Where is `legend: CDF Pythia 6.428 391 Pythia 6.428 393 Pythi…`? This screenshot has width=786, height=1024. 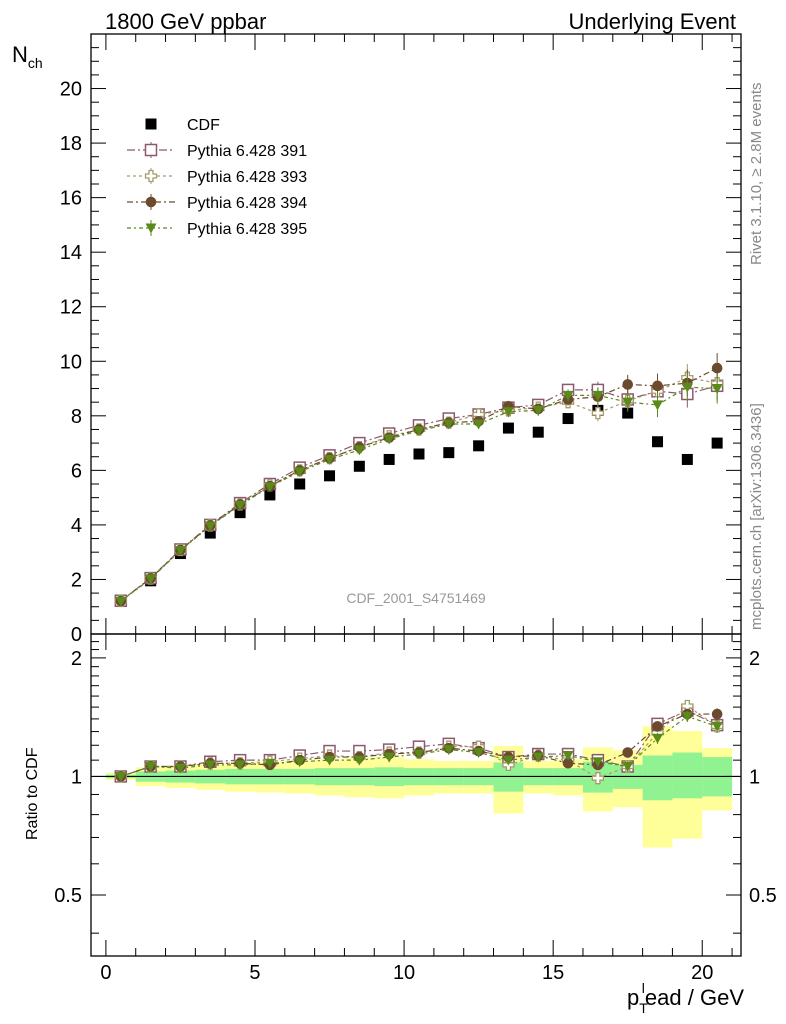 legend: CDF Pythia 6.428 391 Pythia 6.428 393 Pythi… is located at coordinates (217, 177).